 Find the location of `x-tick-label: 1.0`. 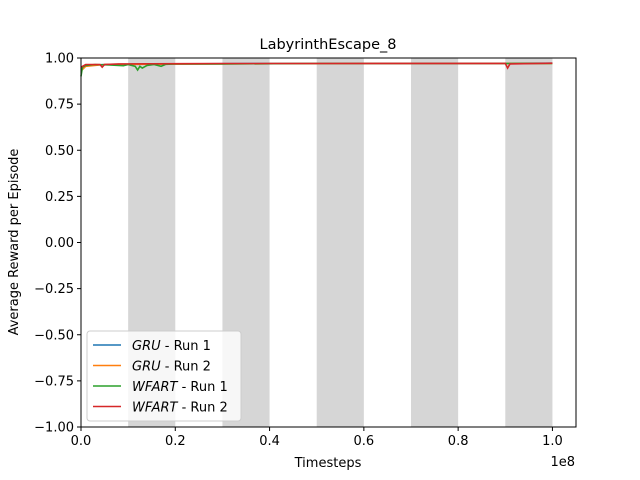

x-tick-label: 1.0 is located at coordinates (552, 441).